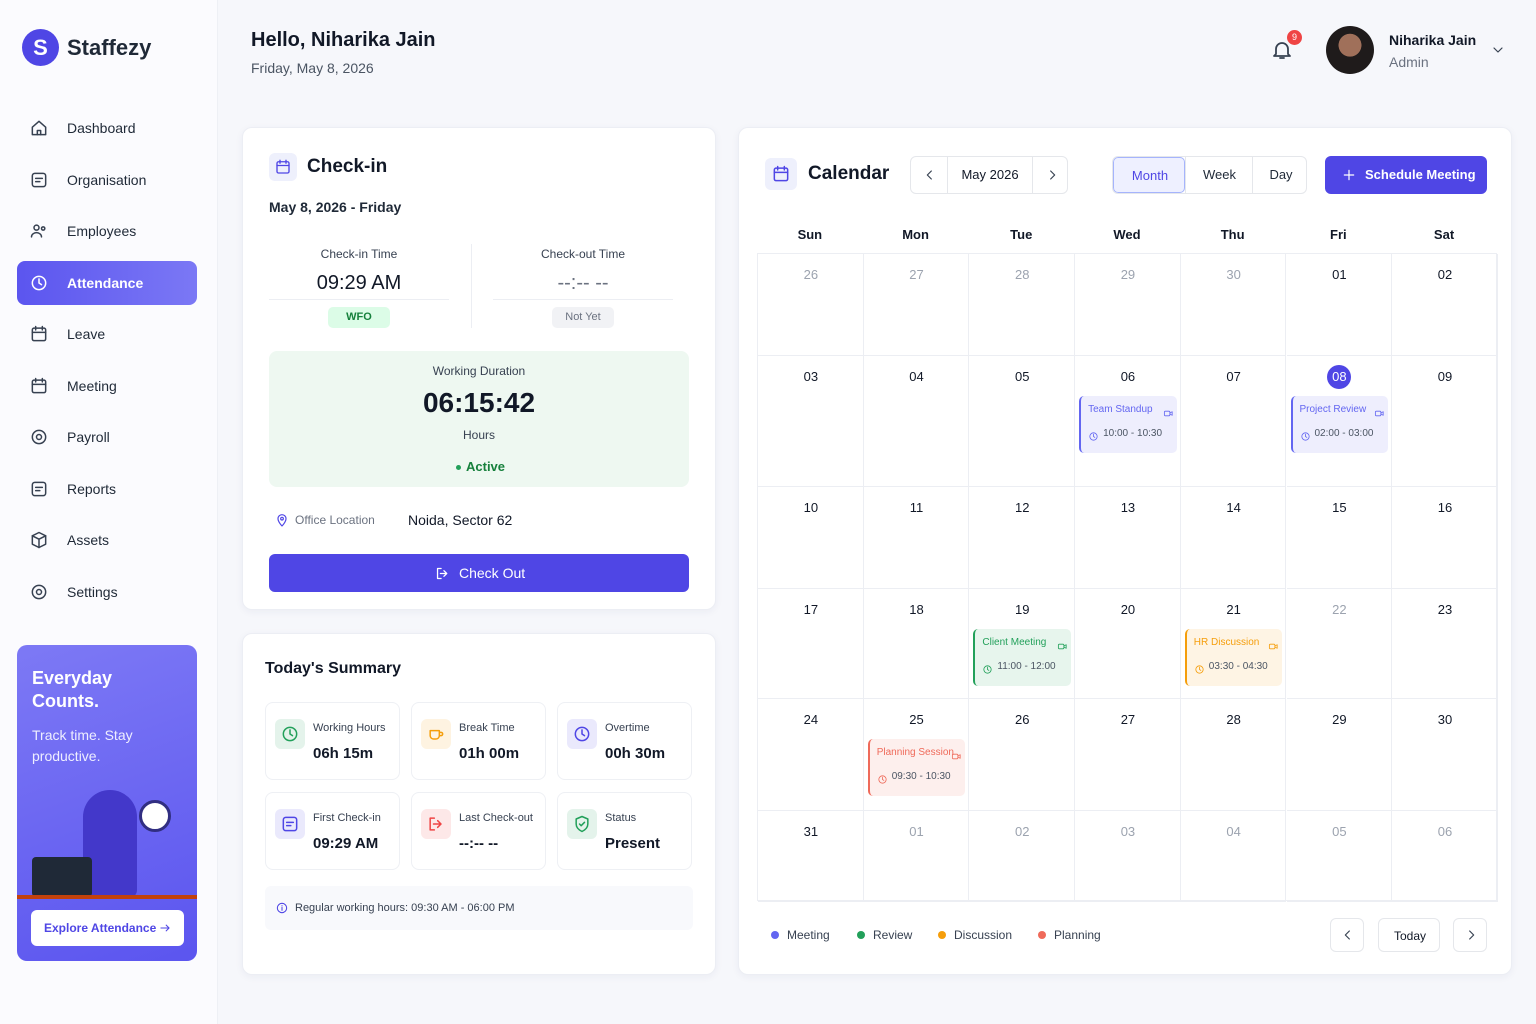 The width and height of the screenshot is (1536, 1024). I want to click on nav-item: Attendance, so click(107, 282).